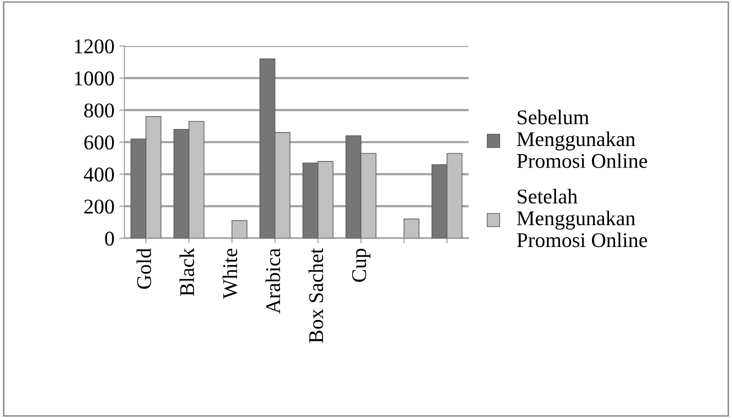 Image resolution: width=732 pixels, height=418 pixels. I want to click on legend-label: Setelah Menggunakan Promosi Online, so click(582, 218).